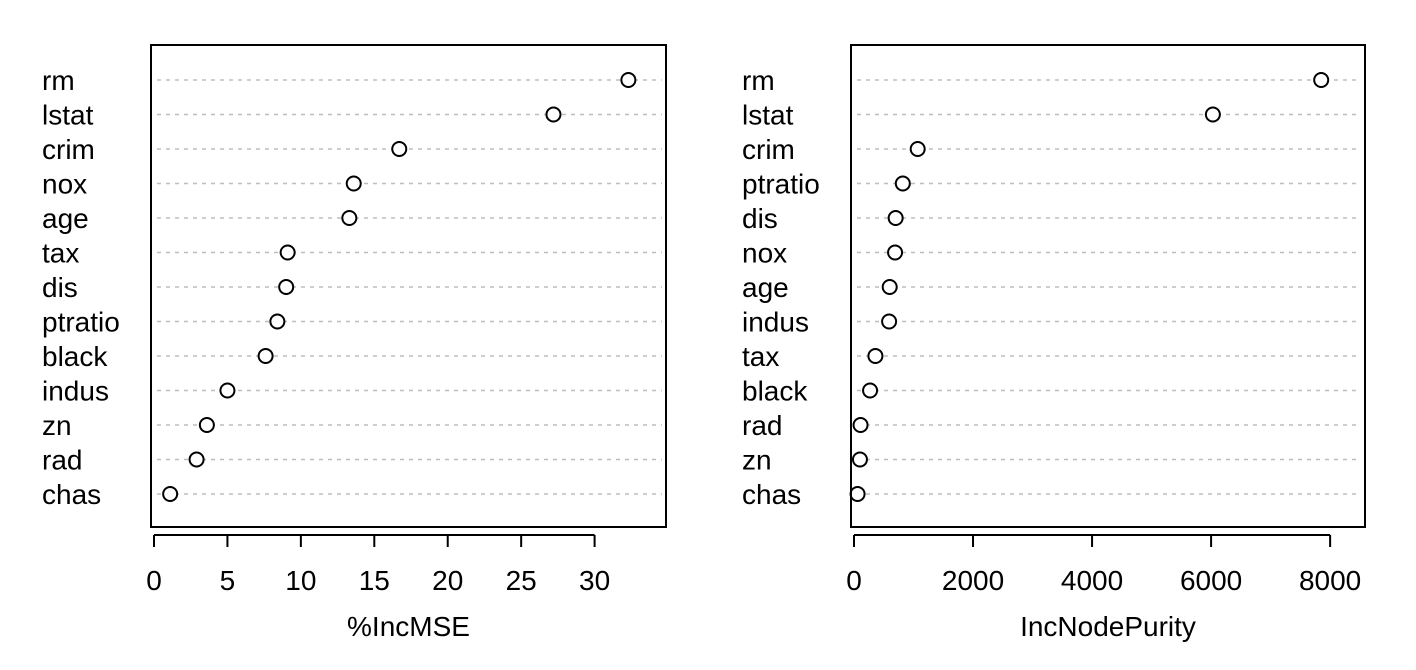  Describe the element at coordinates (408, 626) in the screenshot. I see `x-axis-label: %IncMSE` at that location.